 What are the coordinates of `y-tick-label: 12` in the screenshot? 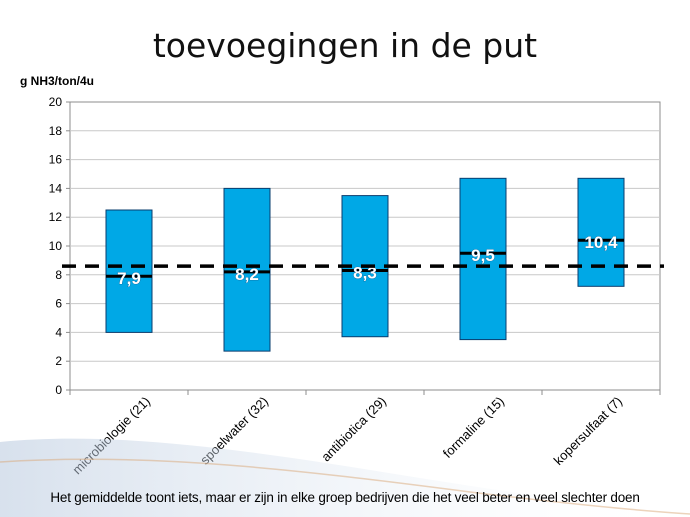 It's located at (56, 217).